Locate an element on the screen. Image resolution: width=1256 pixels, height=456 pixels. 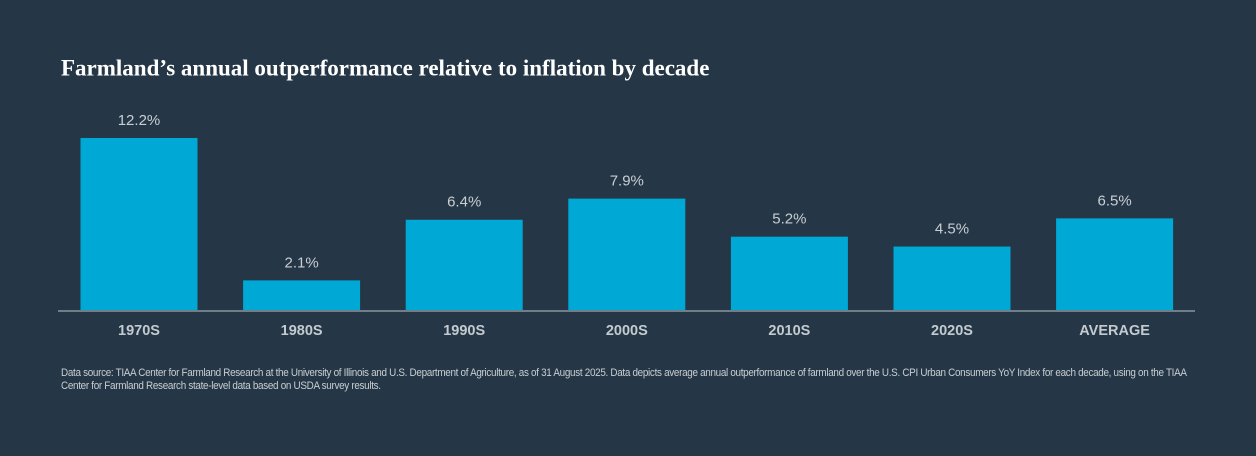
value-label: 2.1% is located at coordinates (301, 262).